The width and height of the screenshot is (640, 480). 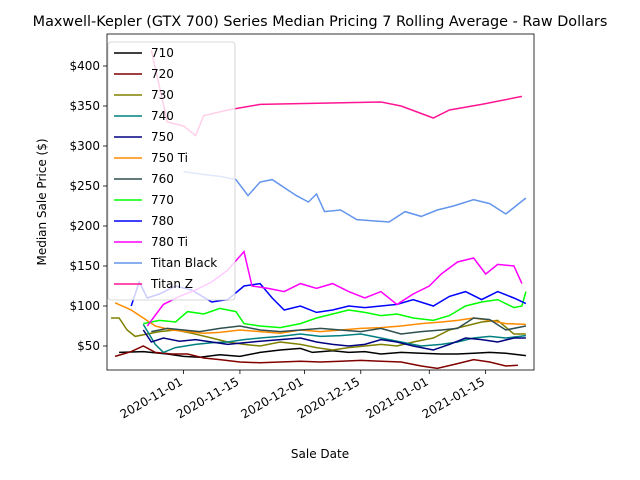 I want to click on x-tick-label: 2020-12-01, so click(x=271, y=397).